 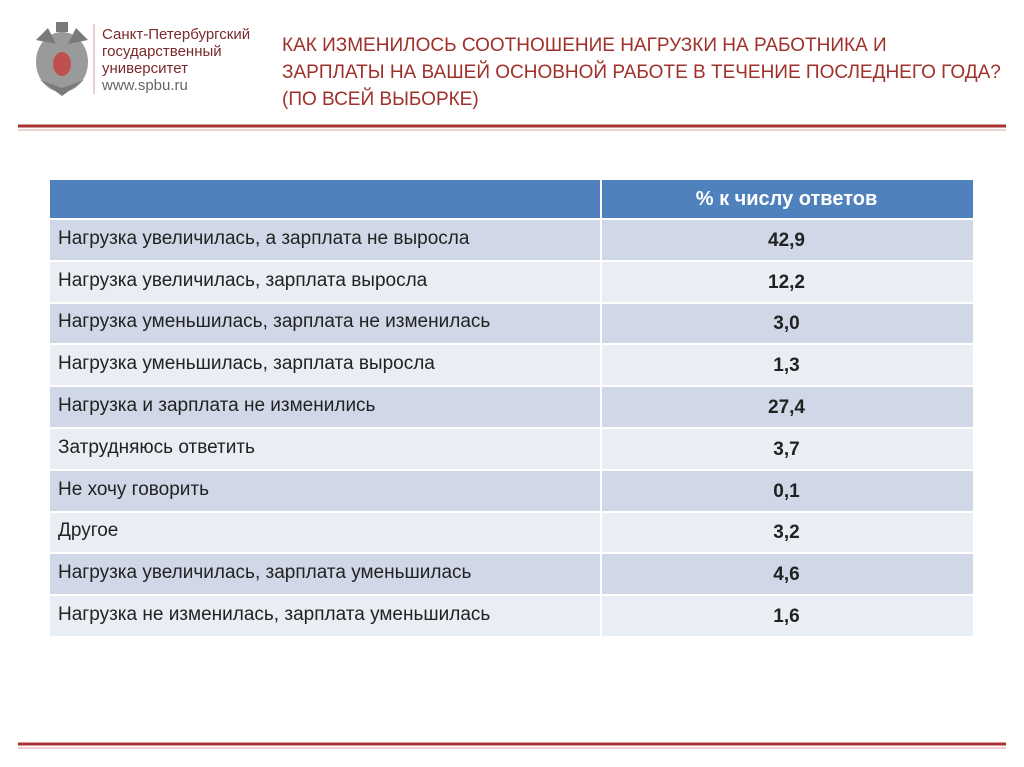 What do you see at coordinates (786, 449) in the screenshot?
I see `row-value: 3,7` at bounding box center [786, 449].